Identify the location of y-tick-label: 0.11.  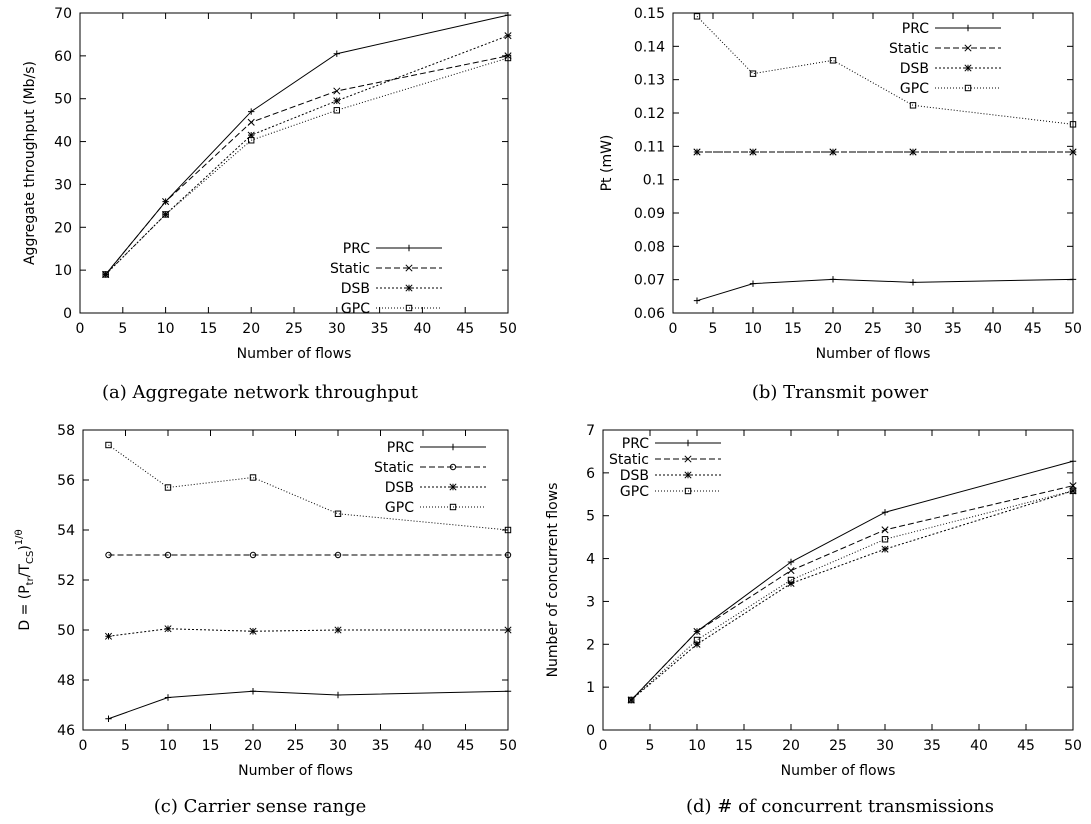
(649, 147).